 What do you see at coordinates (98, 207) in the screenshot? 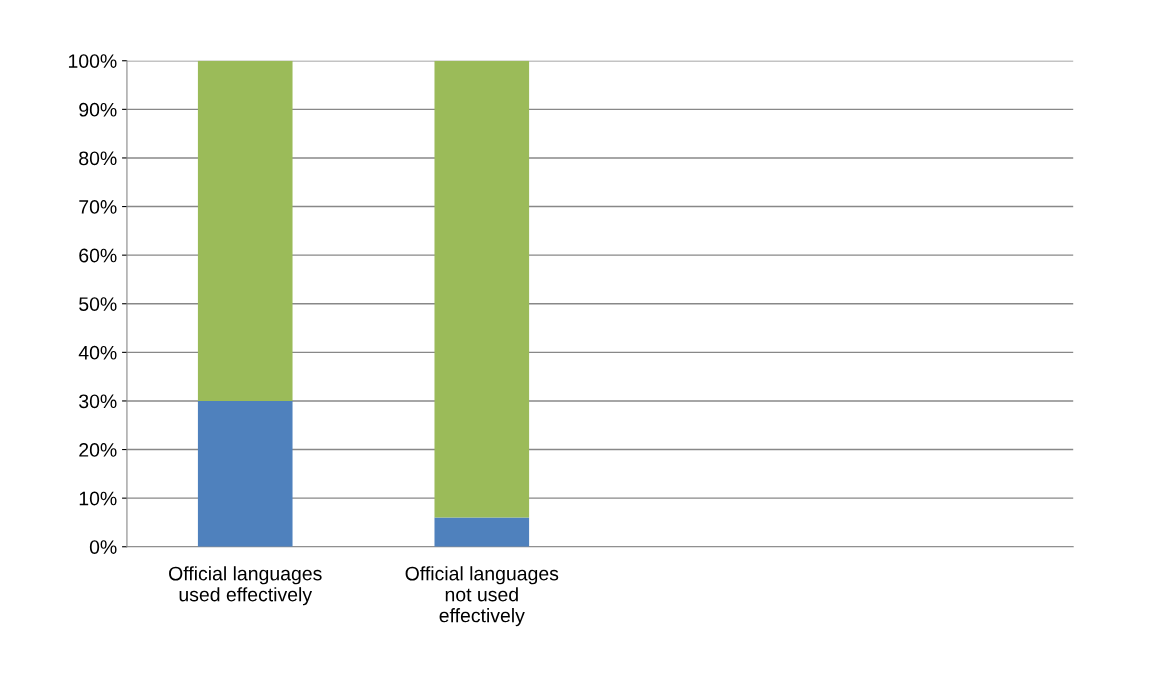
I see `y-tick-label: 70%` at bounding box center [98, 207].